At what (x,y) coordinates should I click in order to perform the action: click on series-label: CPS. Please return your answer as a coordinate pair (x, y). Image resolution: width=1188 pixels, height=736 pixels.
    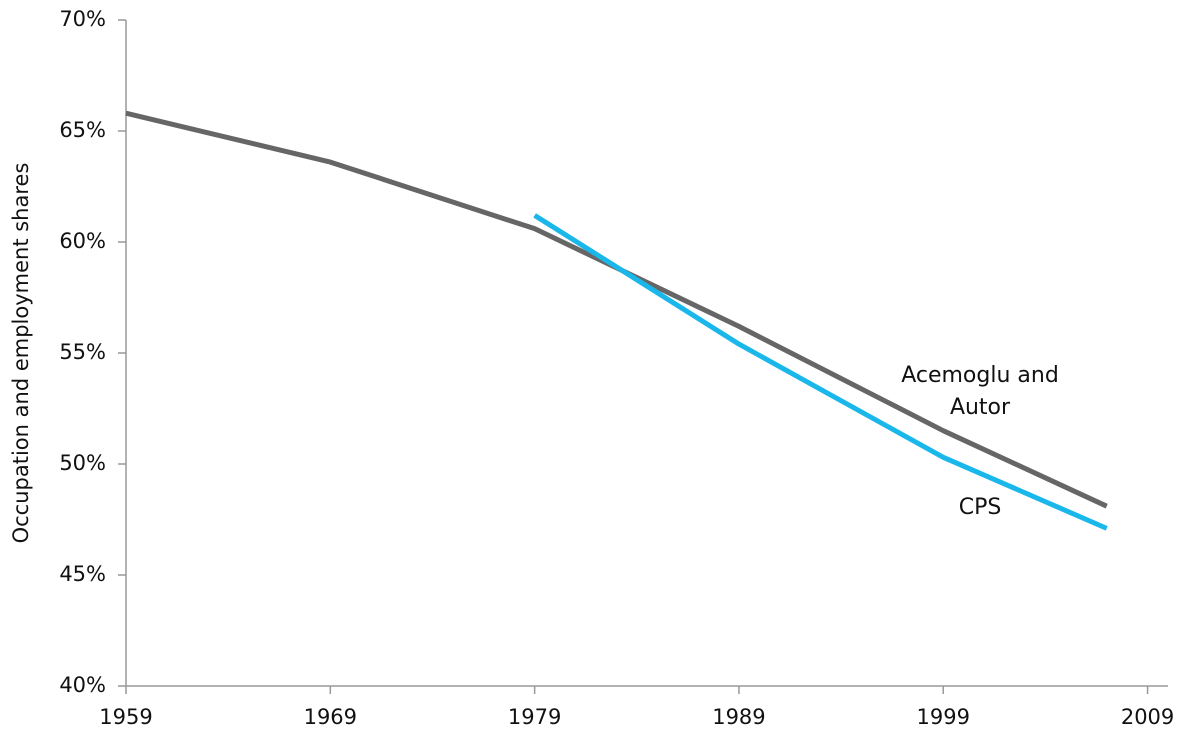
    Looking at the image, I should click on (980, 507).